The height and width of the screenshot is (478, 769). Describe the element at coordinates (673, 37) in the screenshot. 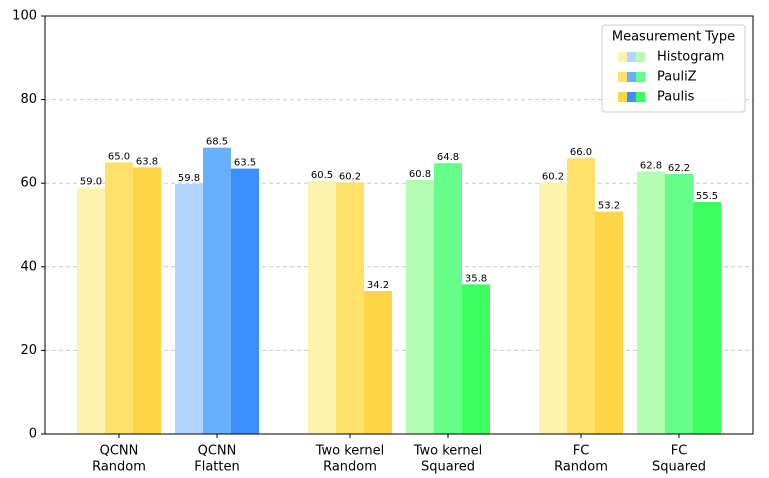

I see `legend-title: Measurement Type` at that location.